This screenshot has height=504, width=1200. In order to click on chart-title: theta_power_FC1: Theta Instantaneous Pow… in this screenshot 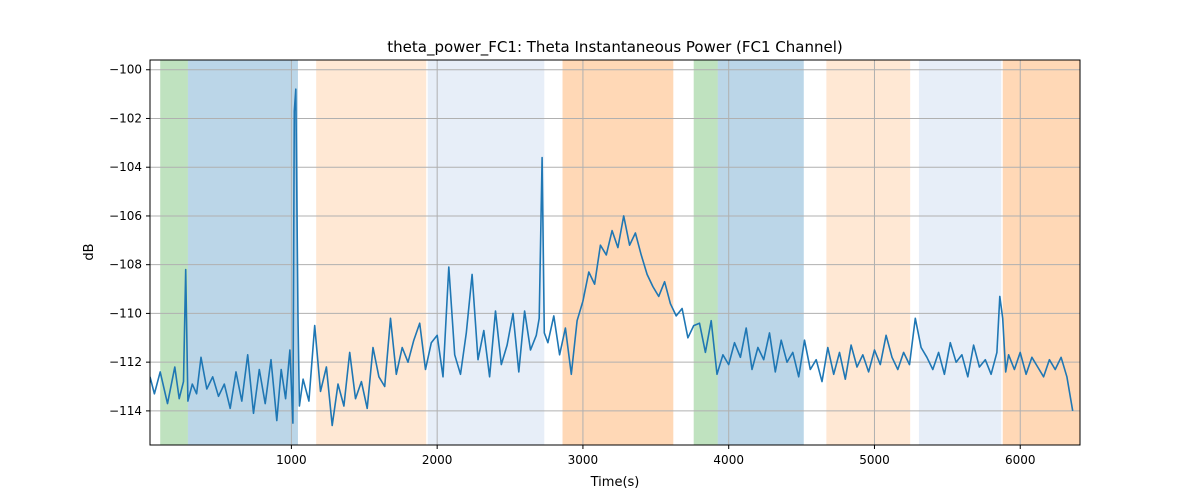, I will do `click(614, 47)`.